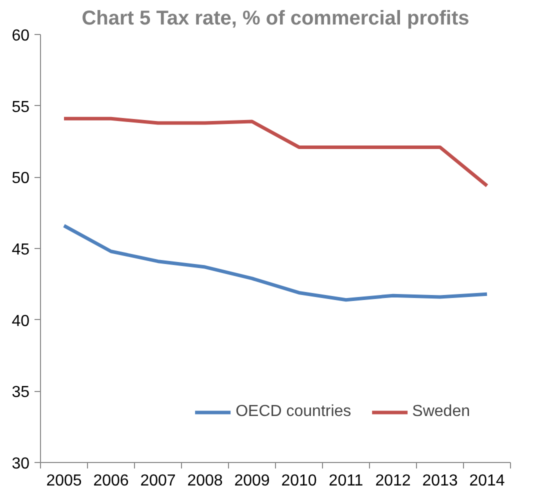 Image resolution: width=536 pixels, height=494 pixels. Describe the element at coordinates (294, 412) in the screenshot. I see `legend-label: OECD countries` at that location.